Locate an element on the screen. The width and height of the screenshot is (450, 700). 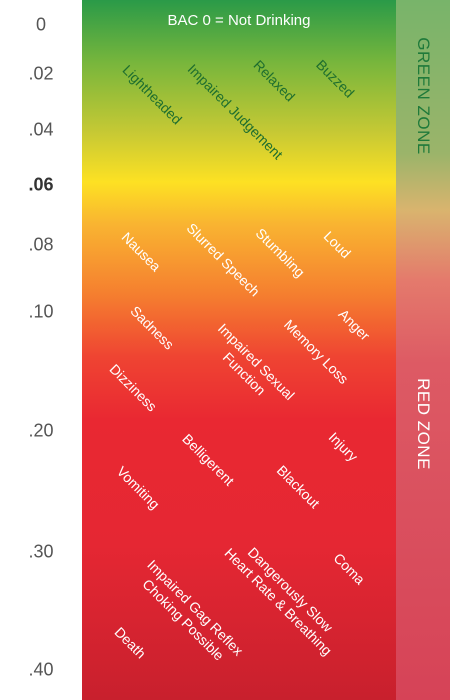
bac-tick-04: .04 is located at coordinates (41, 129).